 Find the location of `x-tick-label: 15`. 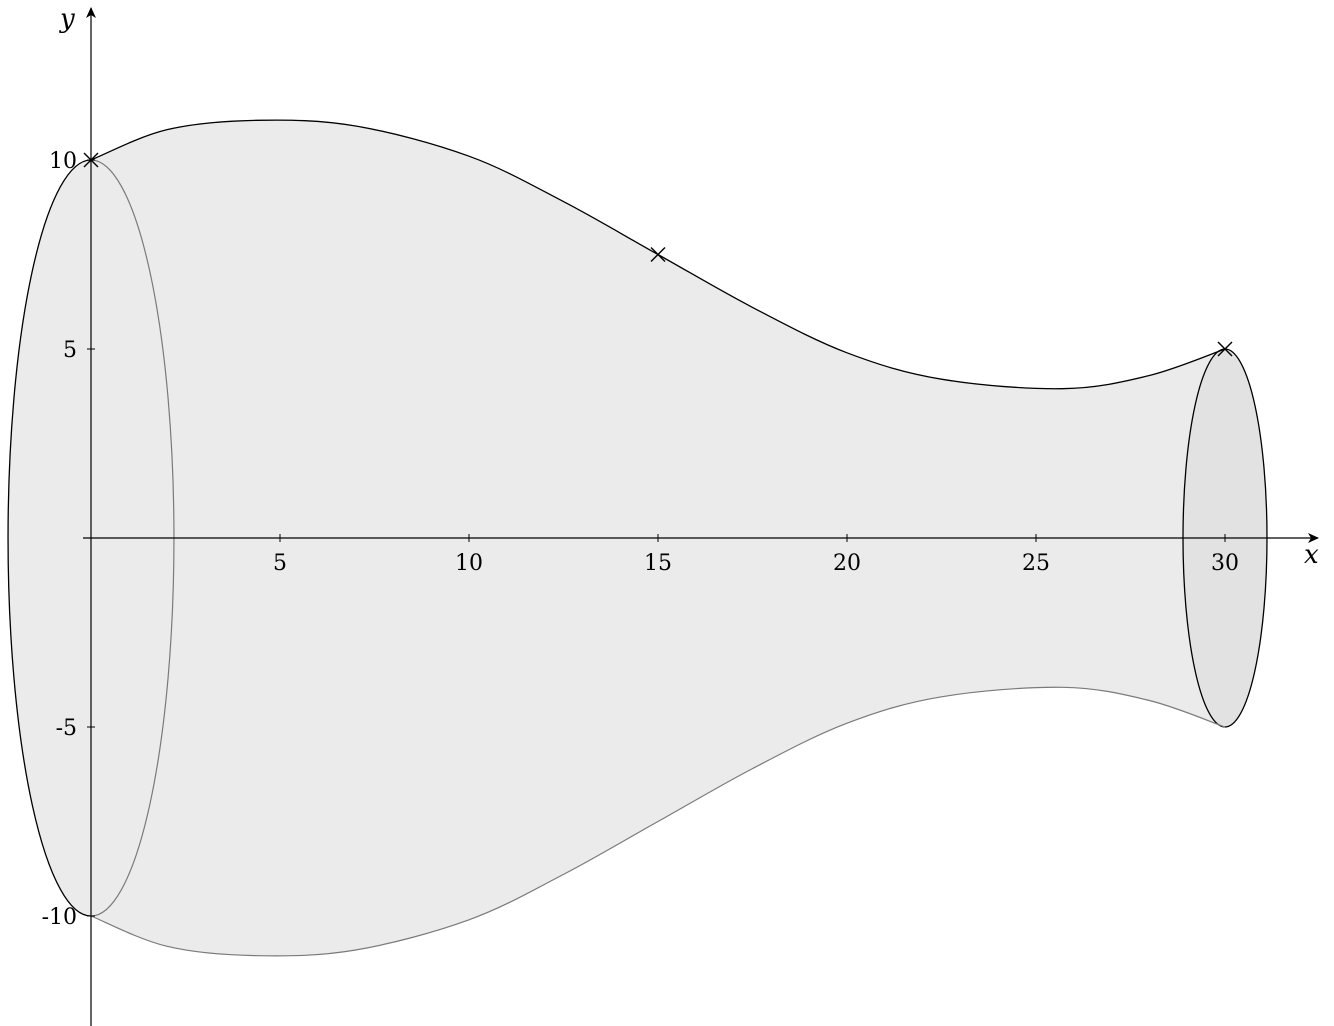

x-tick-label: 15 is located at coordinates (658, 563).